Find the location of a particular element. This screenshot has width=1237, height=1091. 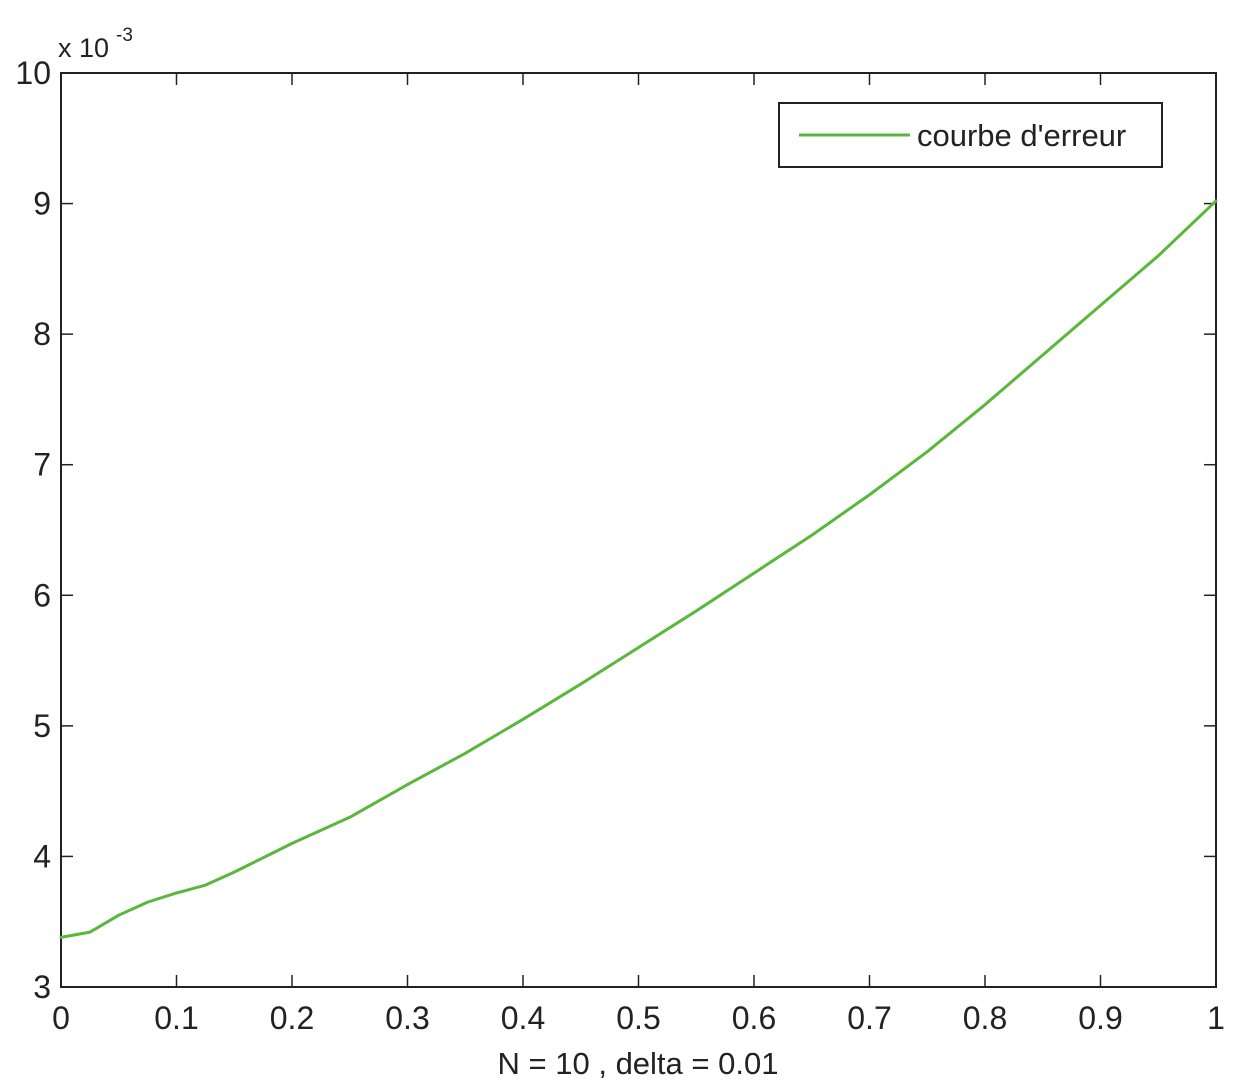

y-tick-label: 6 is located at coordinates (42, 595).